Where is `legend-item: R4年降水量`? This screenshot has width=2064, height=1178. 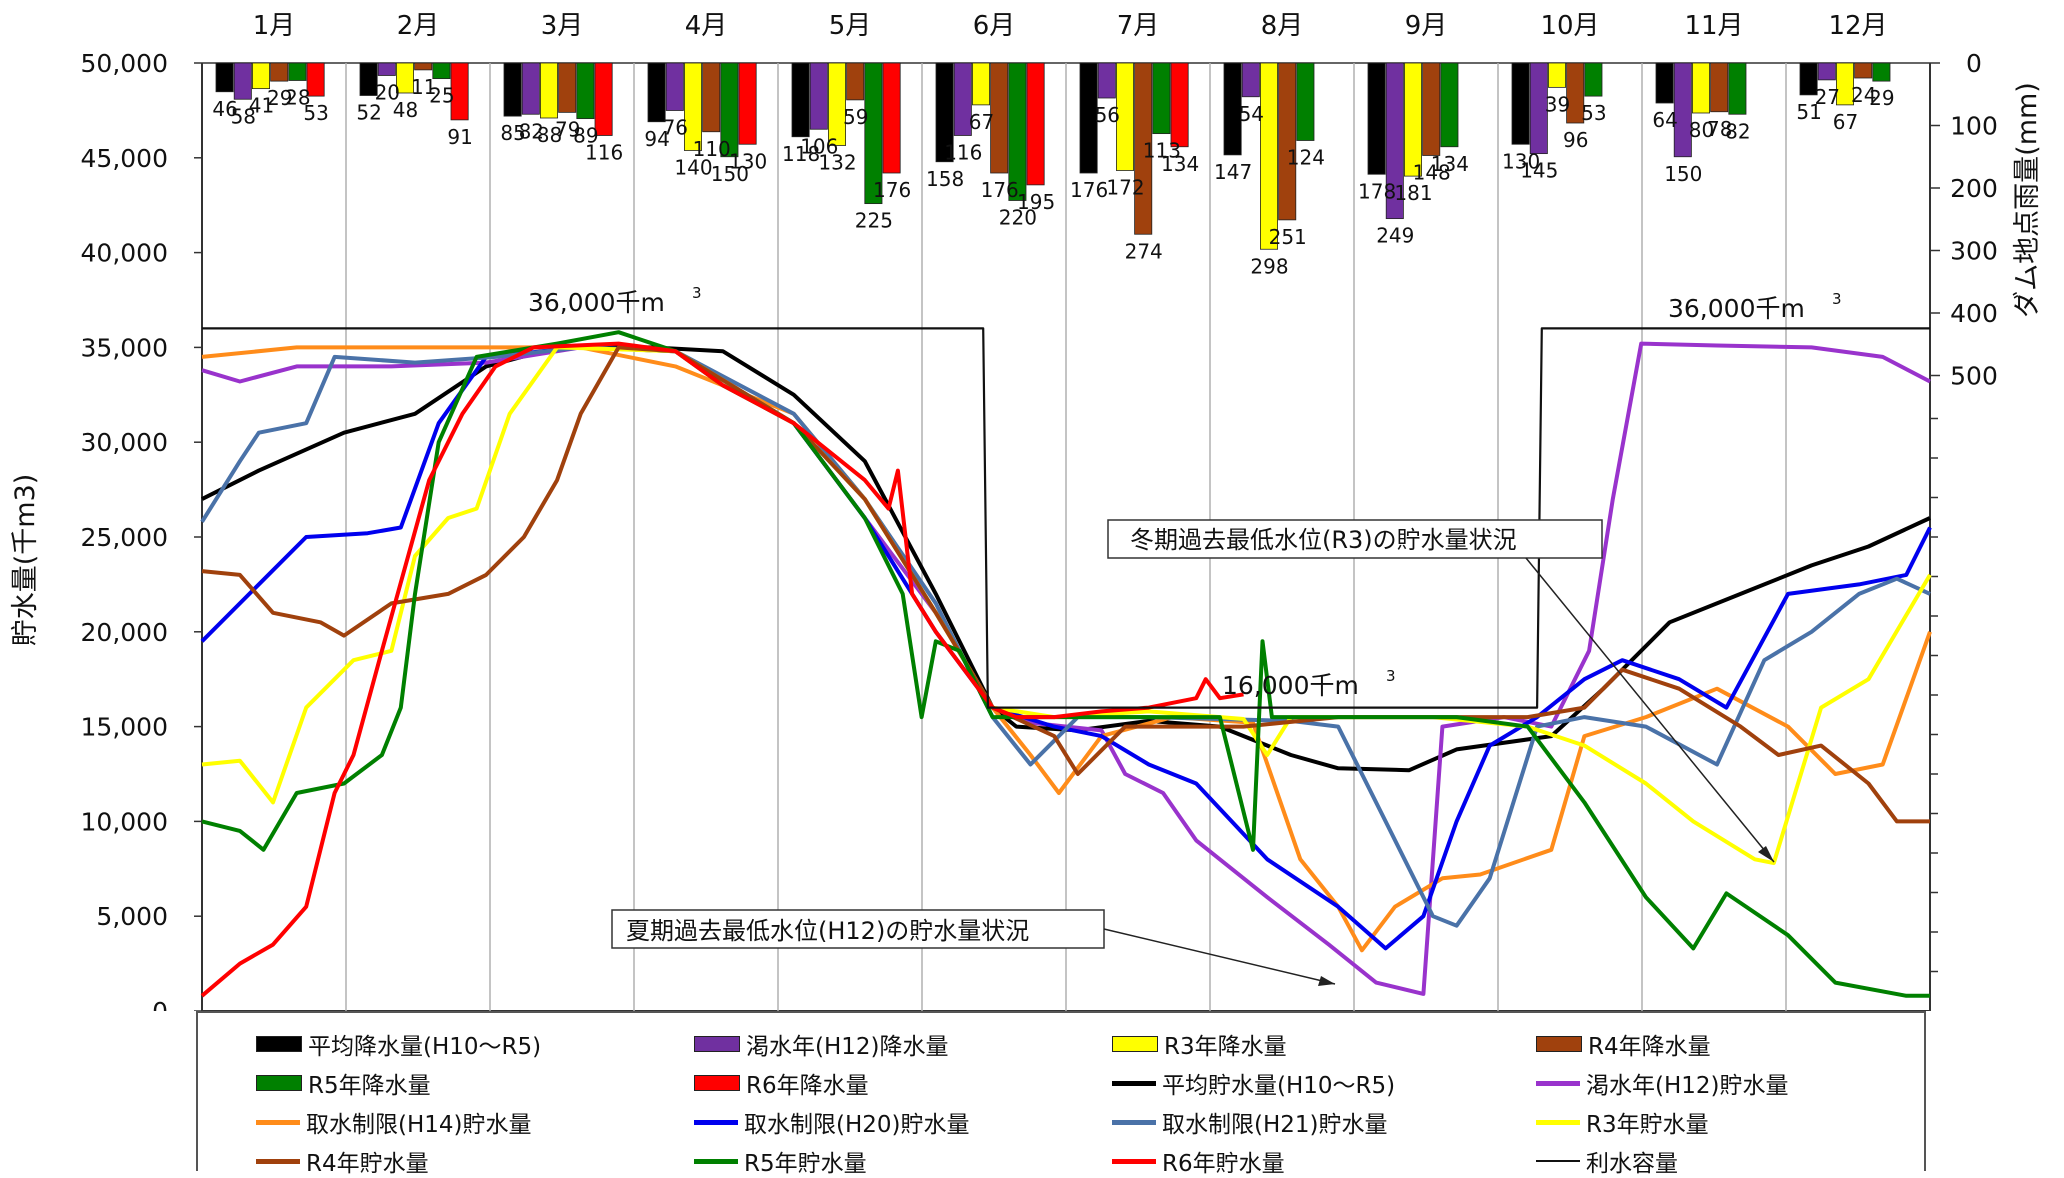 legend-item: R4年降水量 is located at coordinates (1623, 1044).